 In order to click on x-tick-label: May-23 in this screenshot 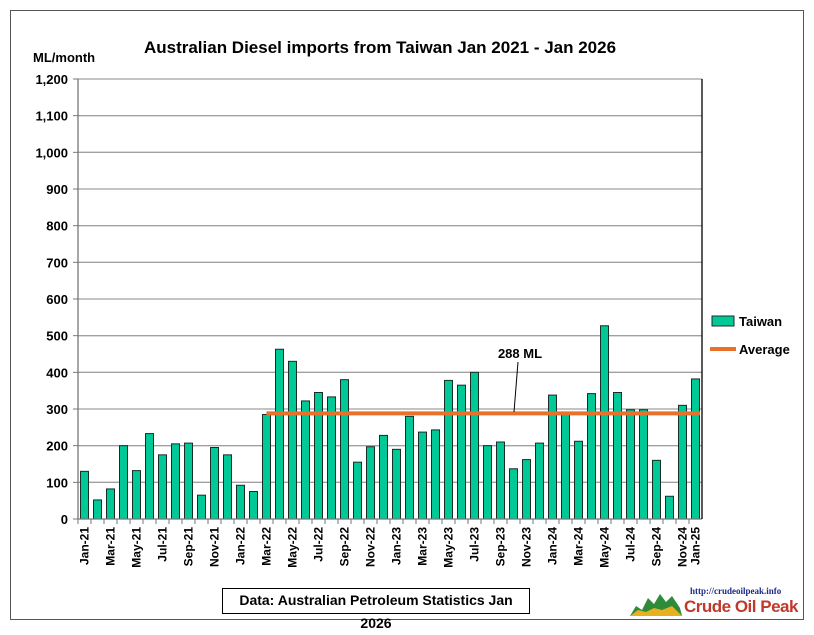, I will do `click(449, 547)`.